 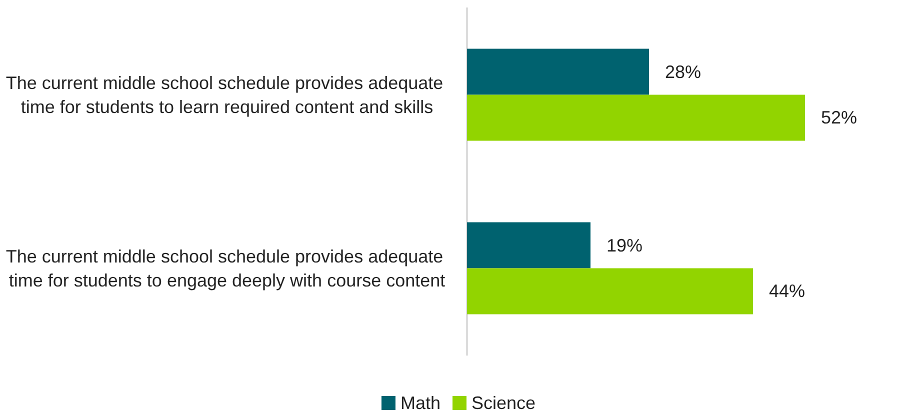 I want to click on data-label: 28%, so click(x=683, y=72).